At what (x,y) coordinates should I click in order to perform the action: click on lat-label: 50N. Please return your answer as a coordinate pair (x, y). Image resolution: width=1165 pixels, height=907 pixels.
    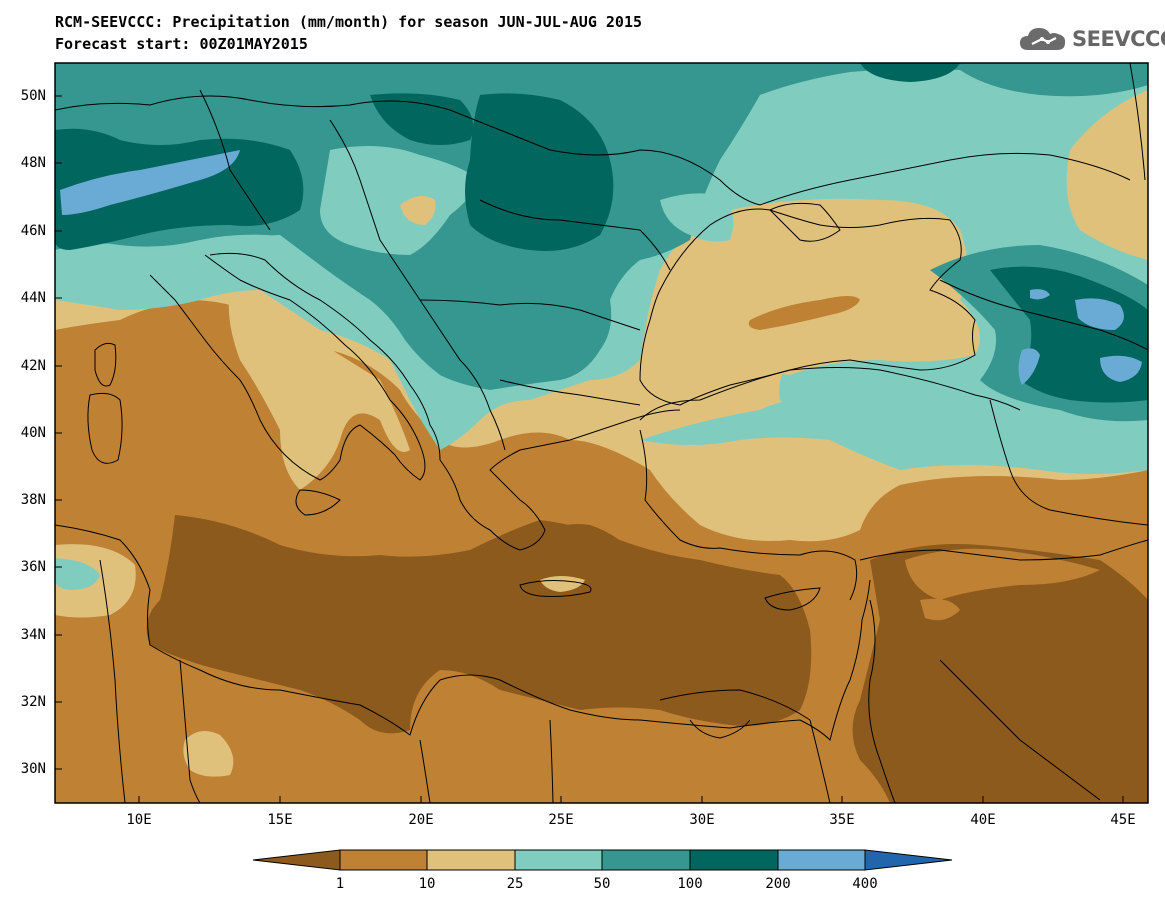
    Looking at the image, I should click on (33, 96).